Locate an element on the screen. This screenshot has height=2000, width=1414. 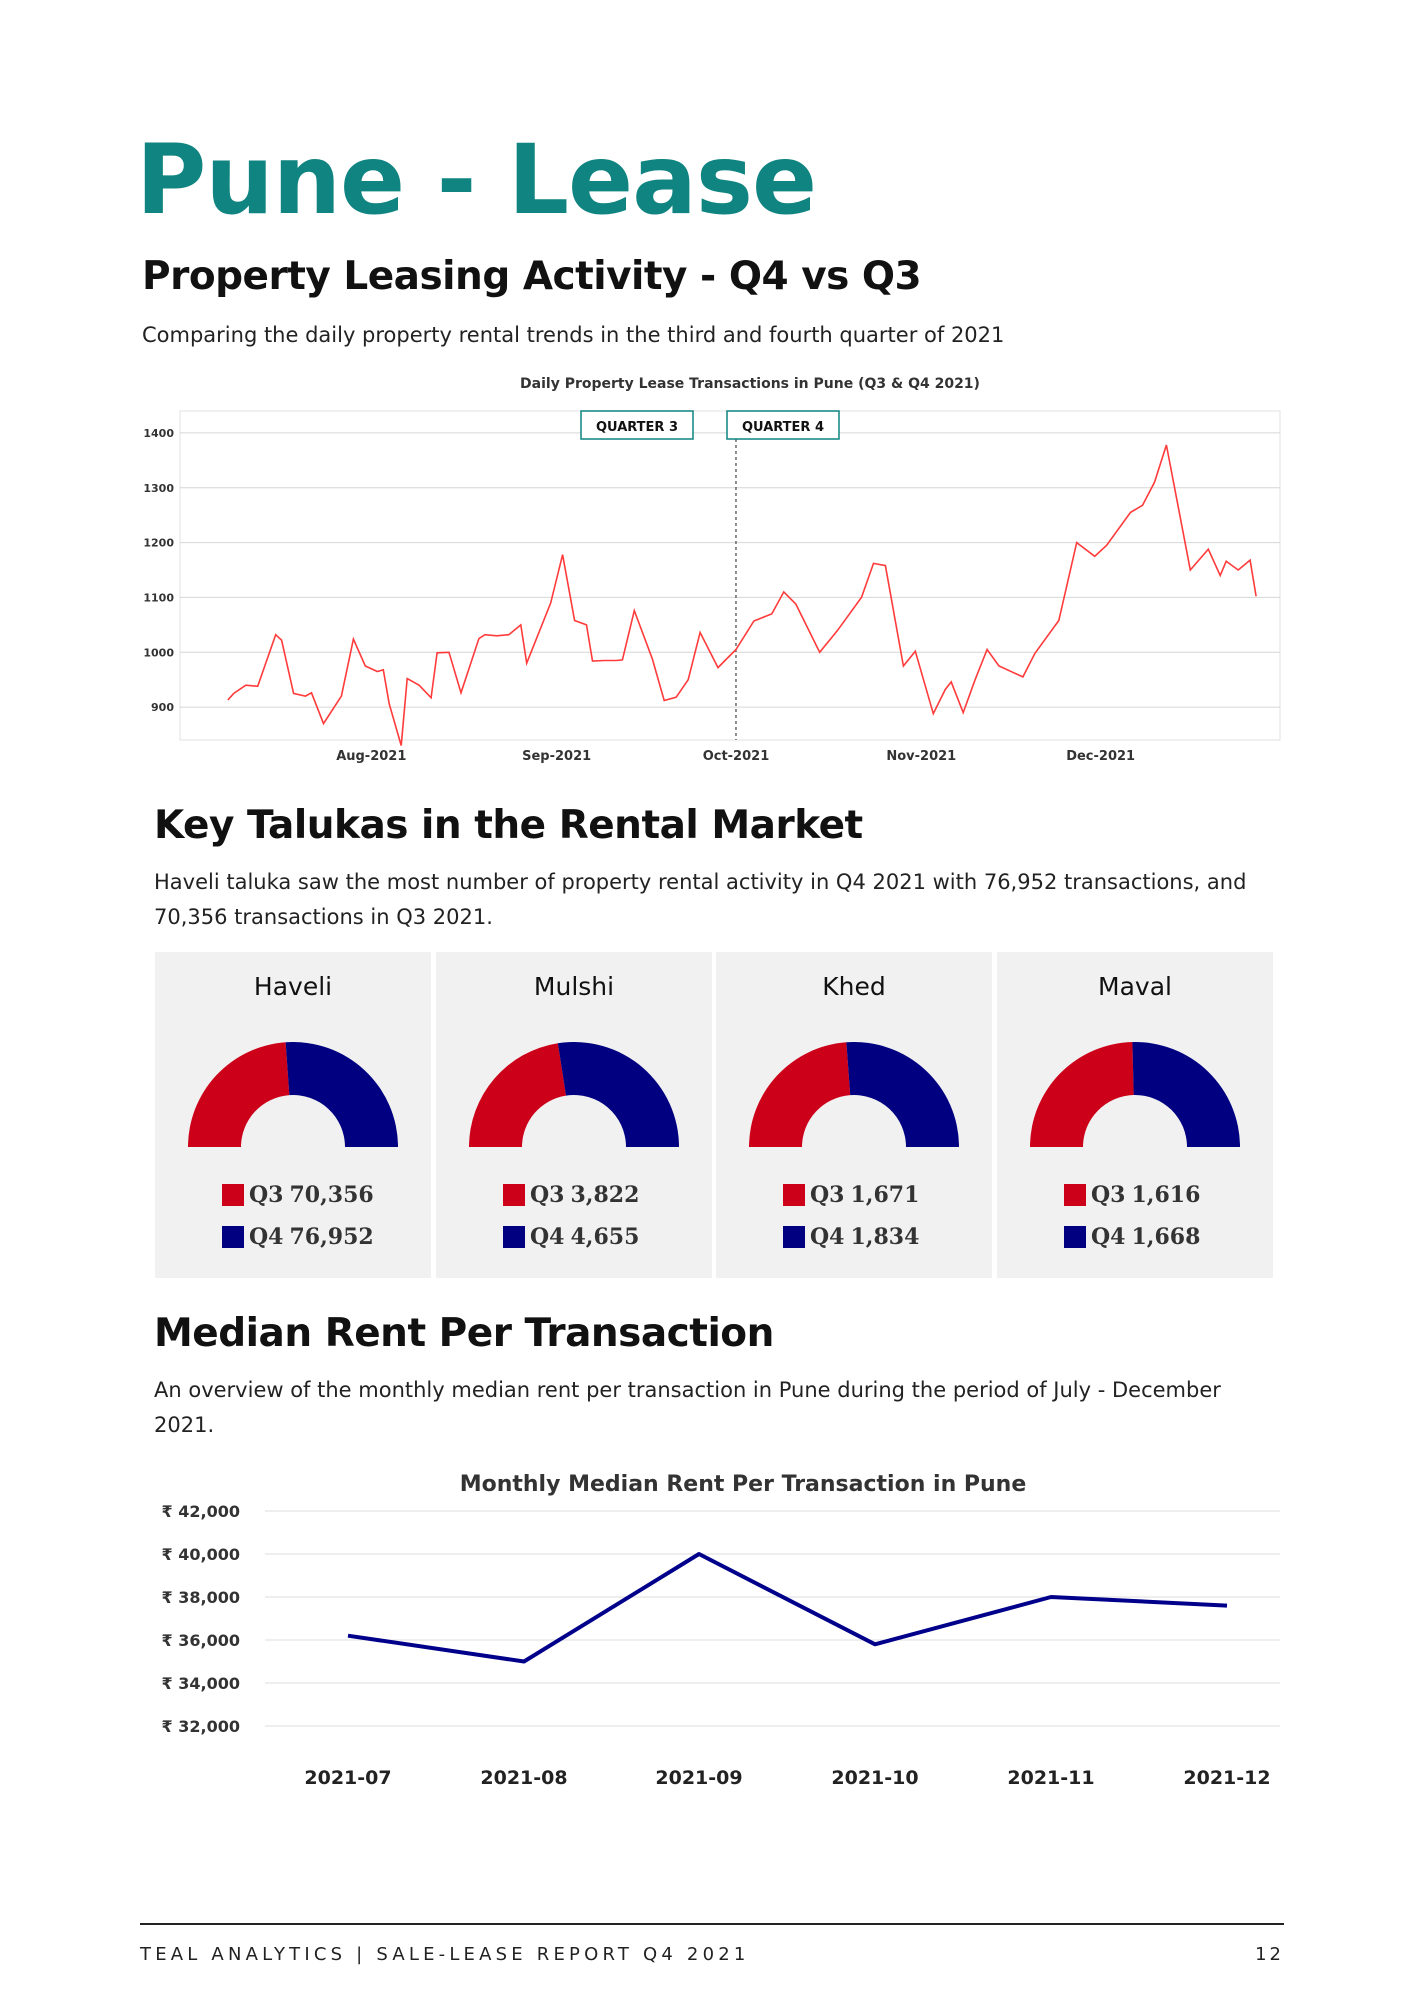
legend-q3-value: 3,822 is located at coordinates (605, 1195).